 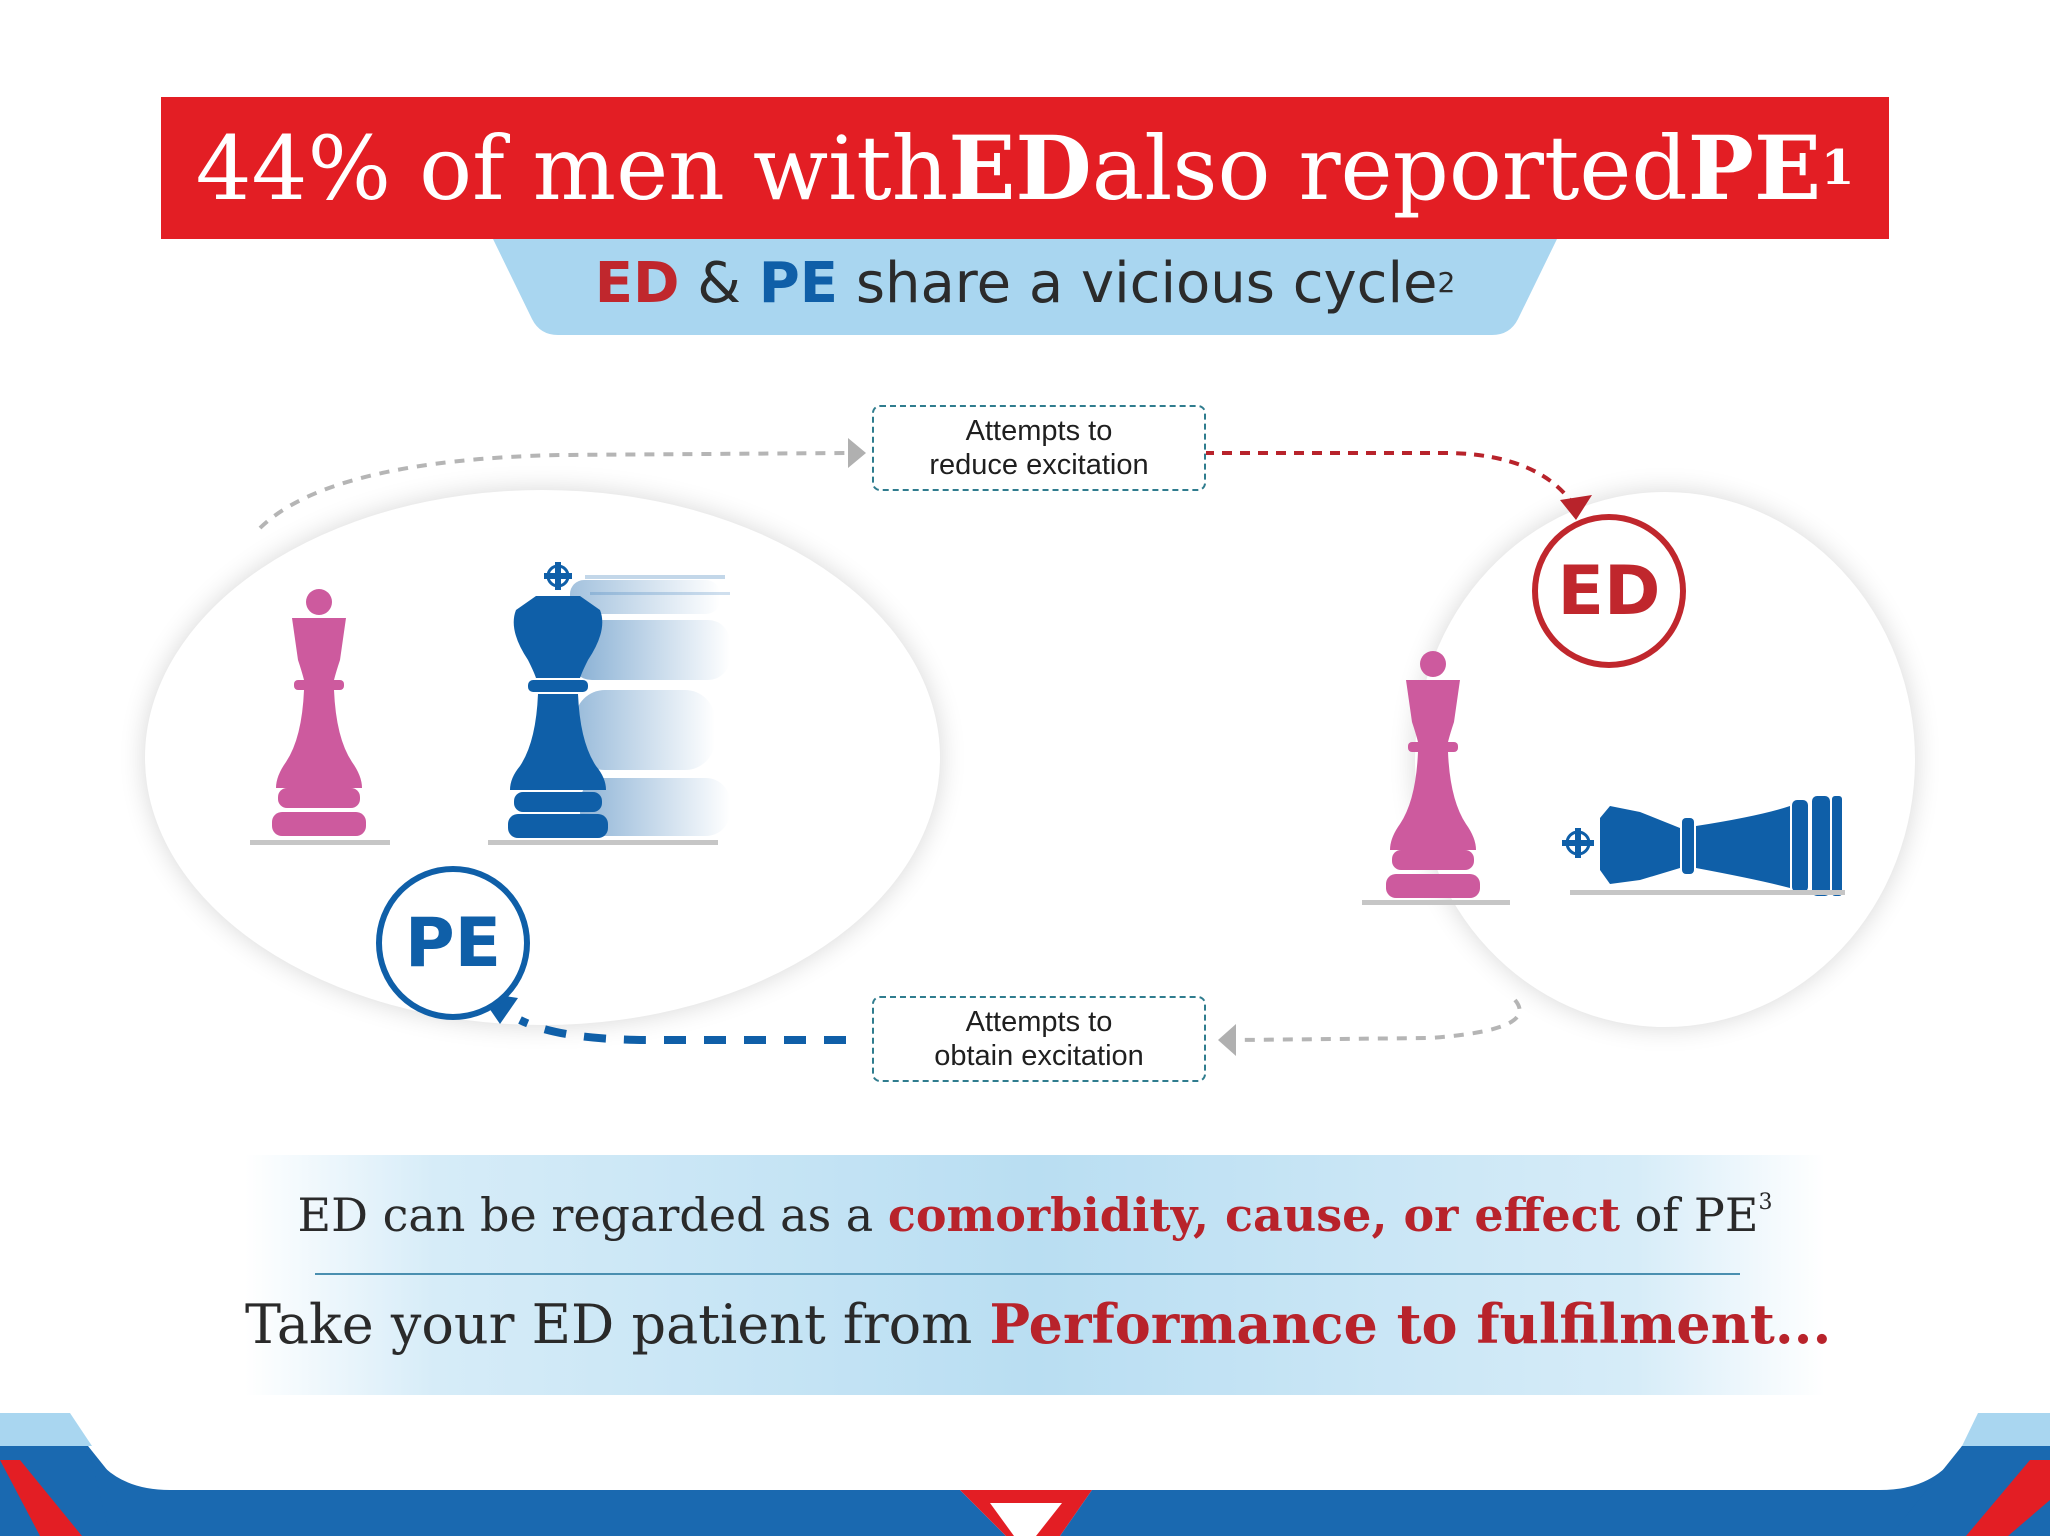 What do you see at coordinates (1689, 1215) in the screenshot?
I see `statement-text-2: of PE` at bounding box center [1689, 1215].